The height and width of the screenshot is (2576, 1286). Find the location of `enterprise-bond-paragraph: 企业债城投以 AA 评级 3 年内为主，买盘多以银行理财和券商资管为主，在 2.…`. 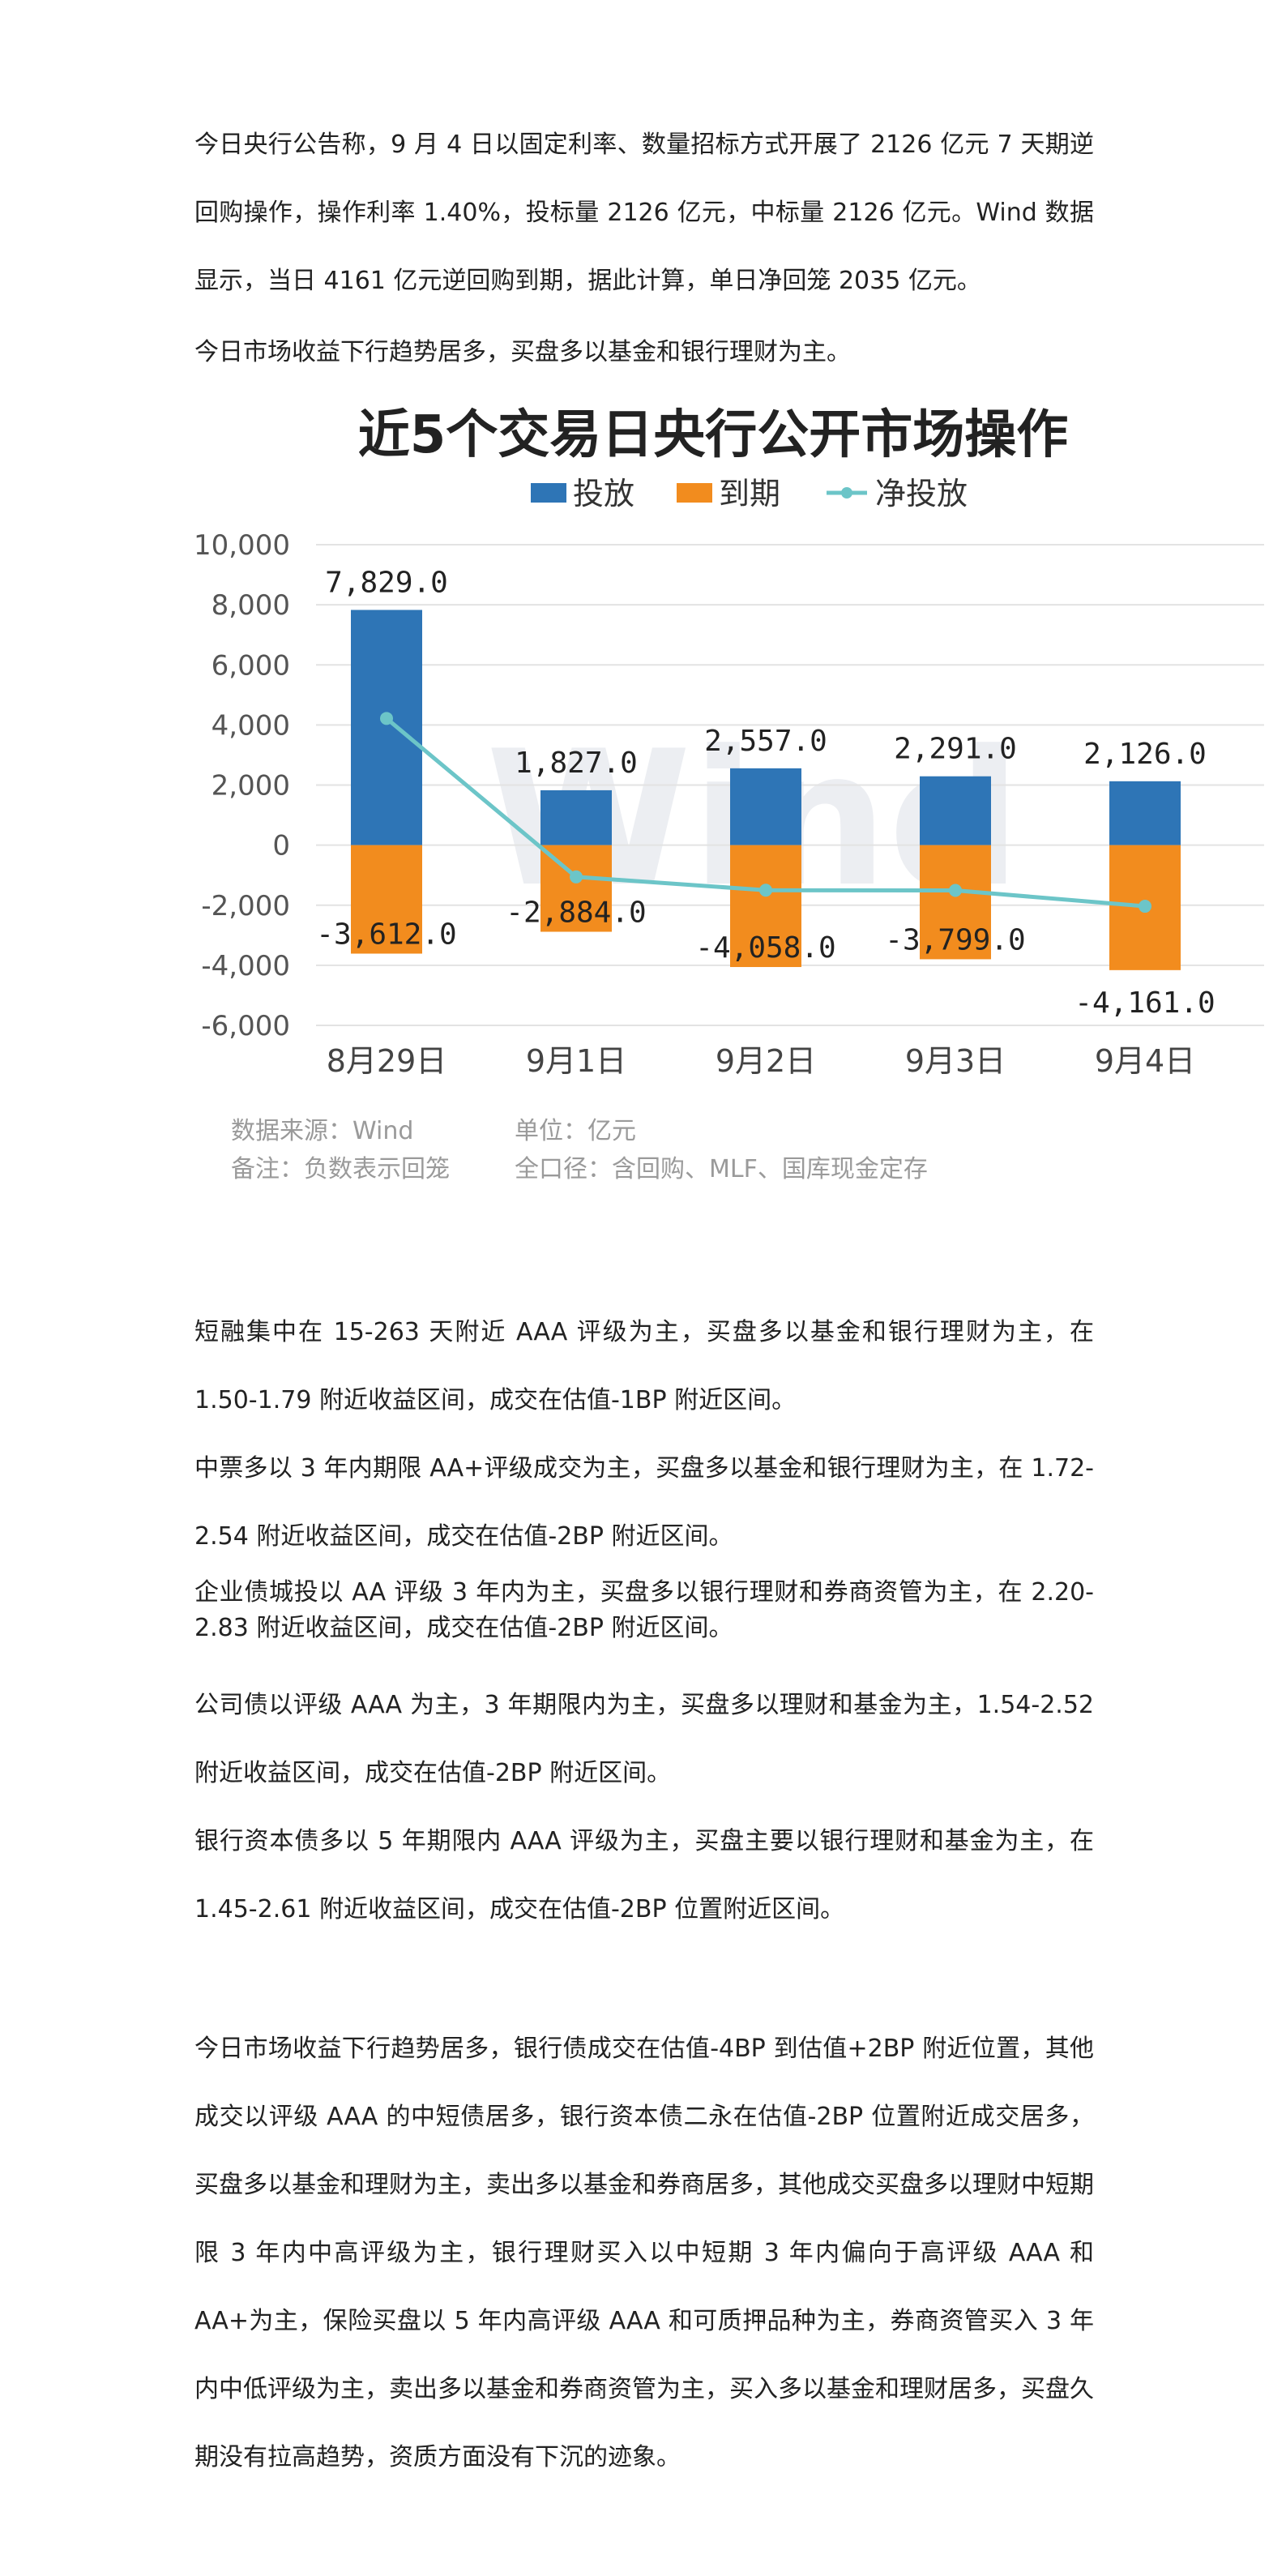

enterprise-bond-paragraph: 企业债城投以 AA 评级 3 年内为主，买盘多以银行理财和券商资管为主，在 2.… is located at coordinates (644, 1610).